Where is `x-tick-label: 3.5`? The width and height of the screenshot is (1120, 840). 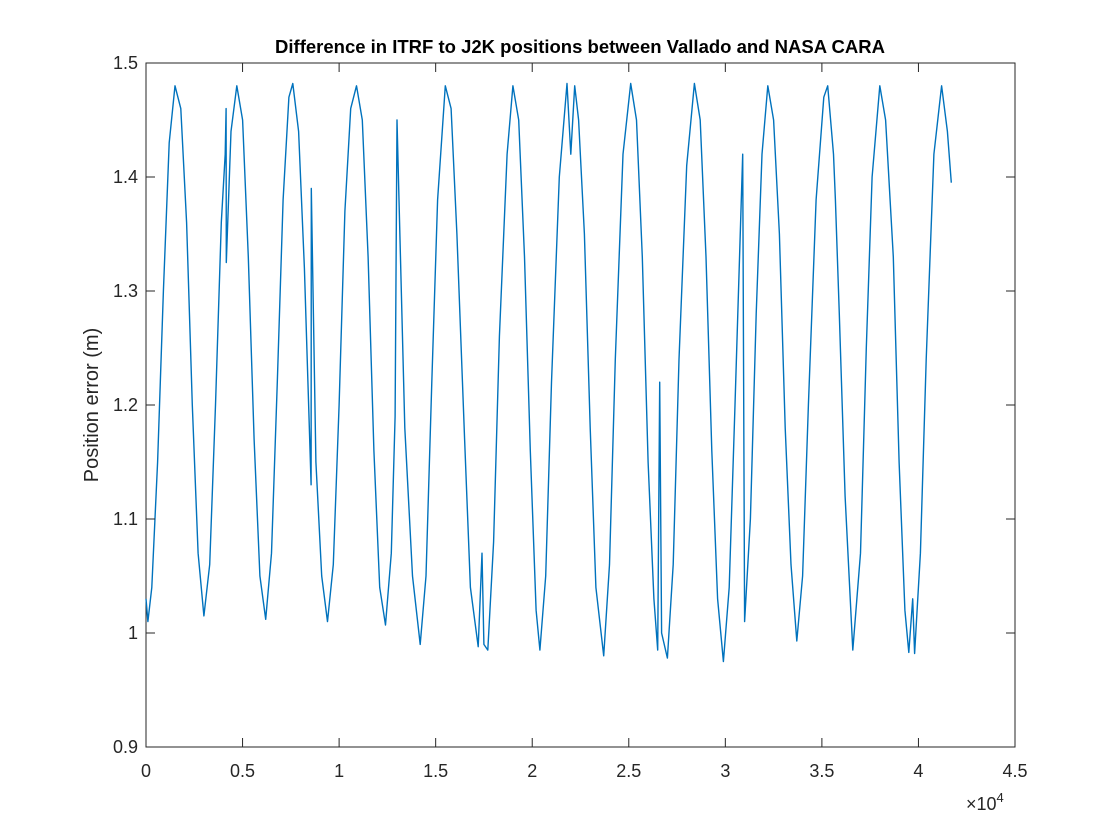 x-tick-label: 3.5 is located at coordinates (821, 771).